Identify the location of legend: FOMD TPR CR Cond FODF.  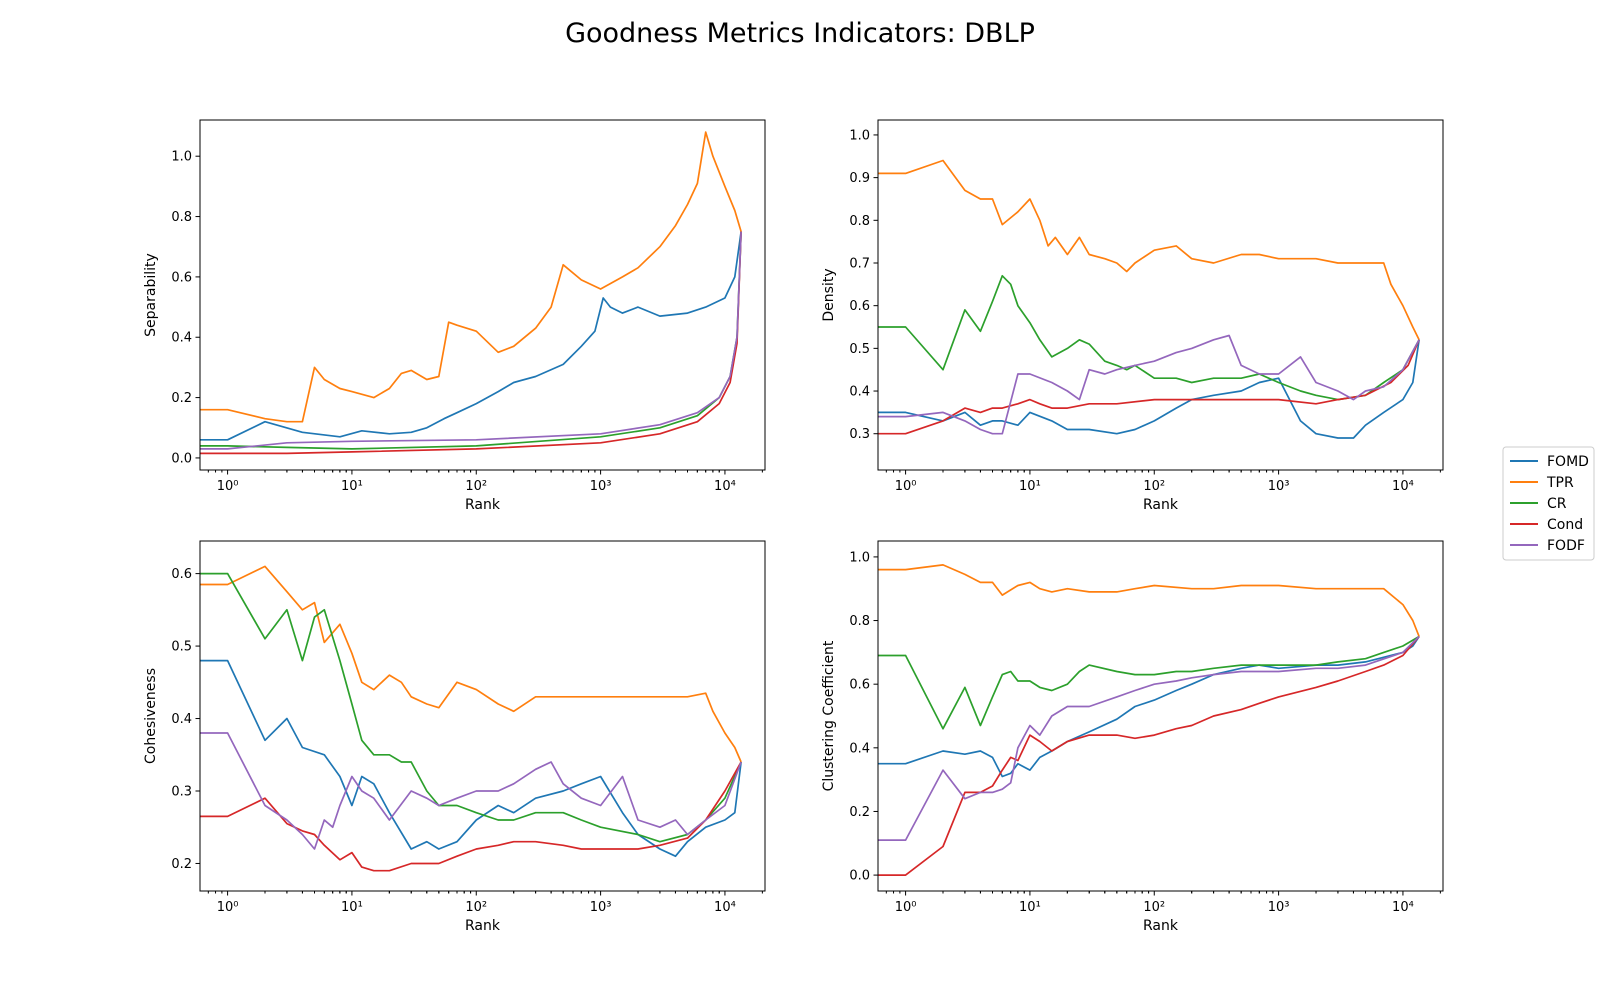
(1548, 503).